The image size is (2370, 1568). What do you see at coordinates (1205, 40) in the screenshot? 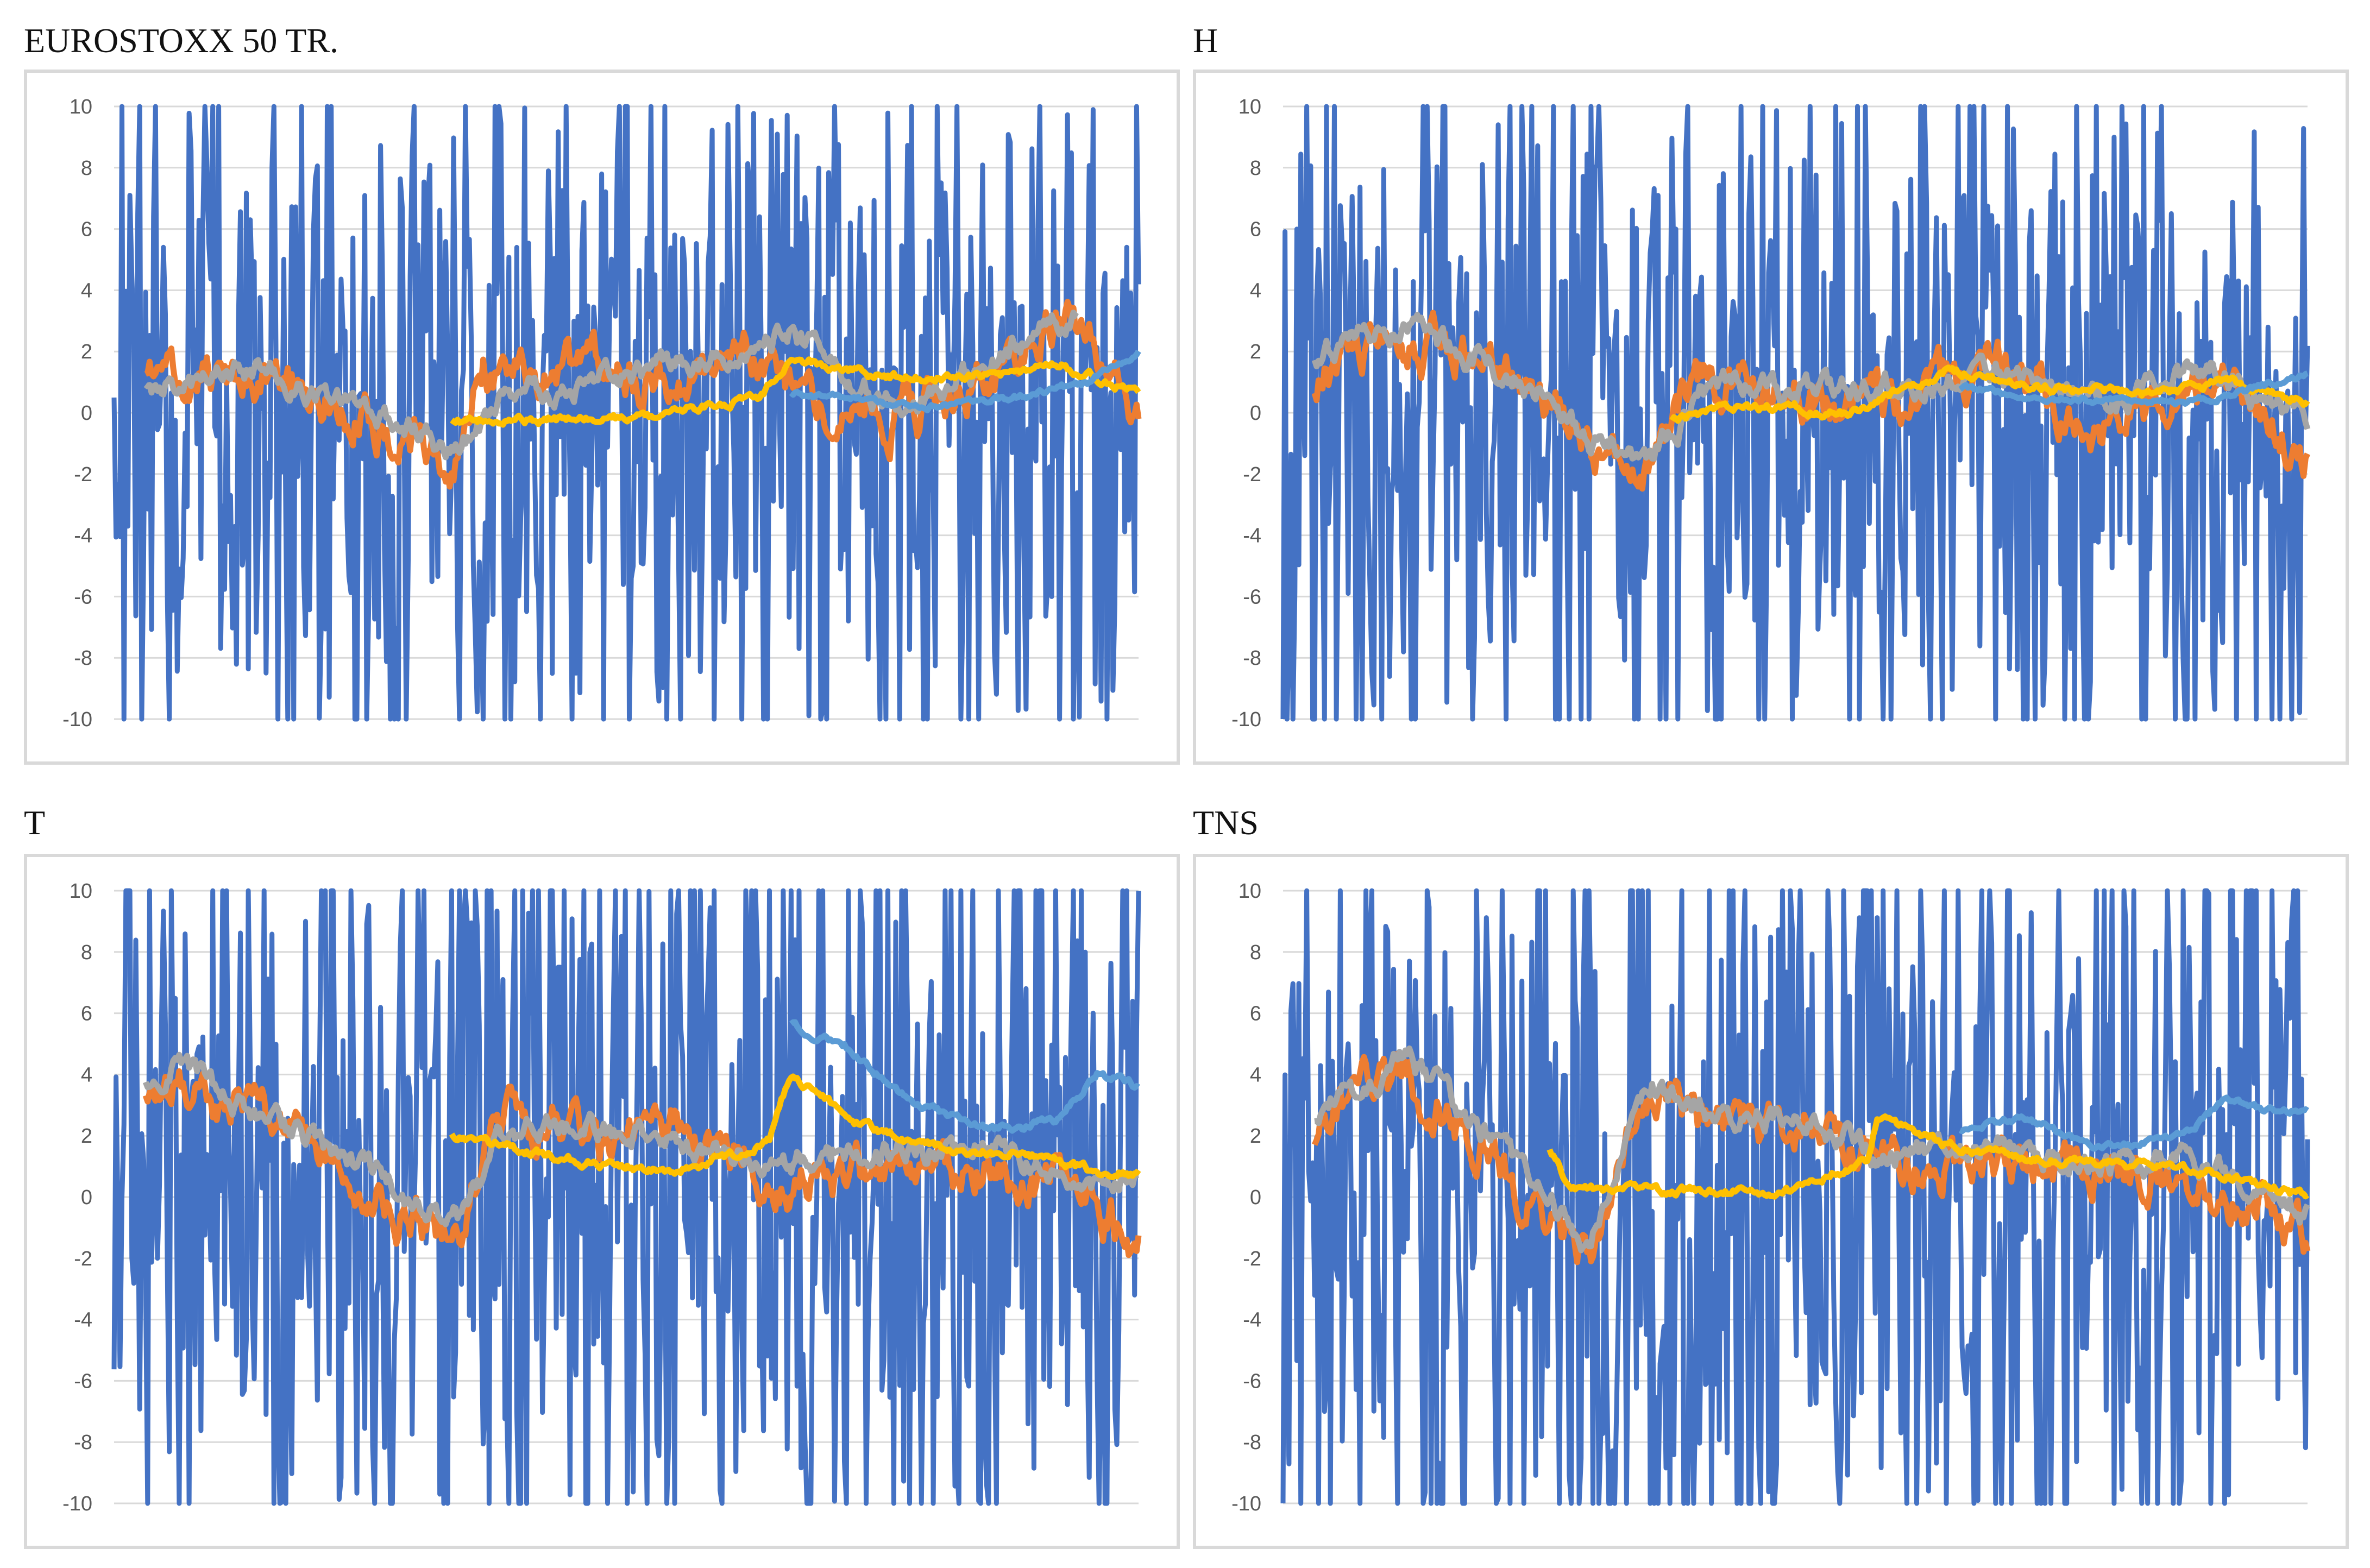
I see `chart-title: H` at bounding box center [1205, 40].